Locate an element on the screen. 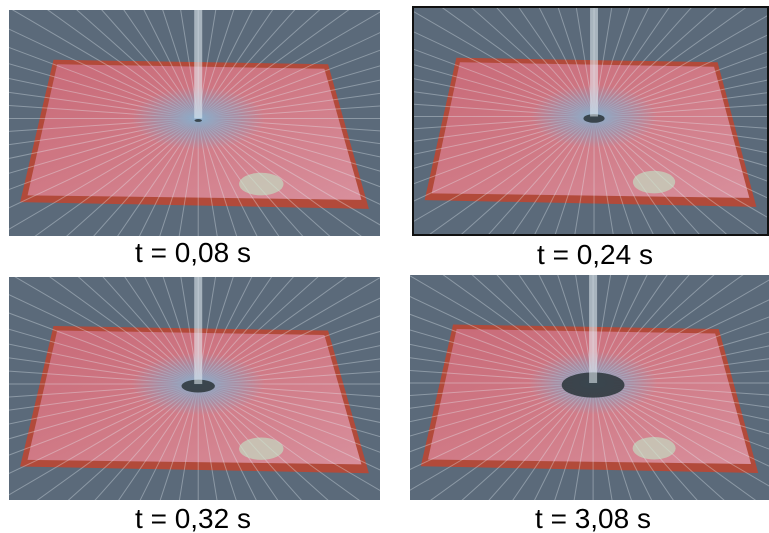  frame-3-caption: t = 0,32 s is located at coordinates (193, 518).